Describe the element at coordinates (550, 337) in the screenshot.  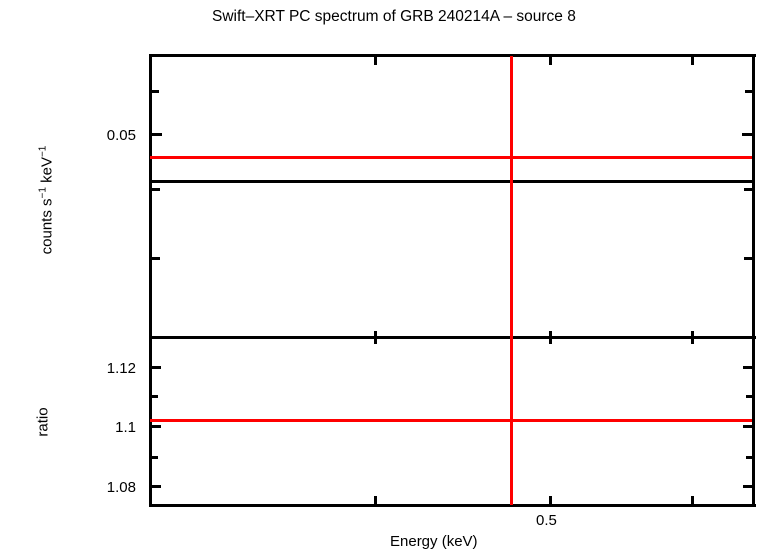
I see `x-tick-shared-0.5` at that location.